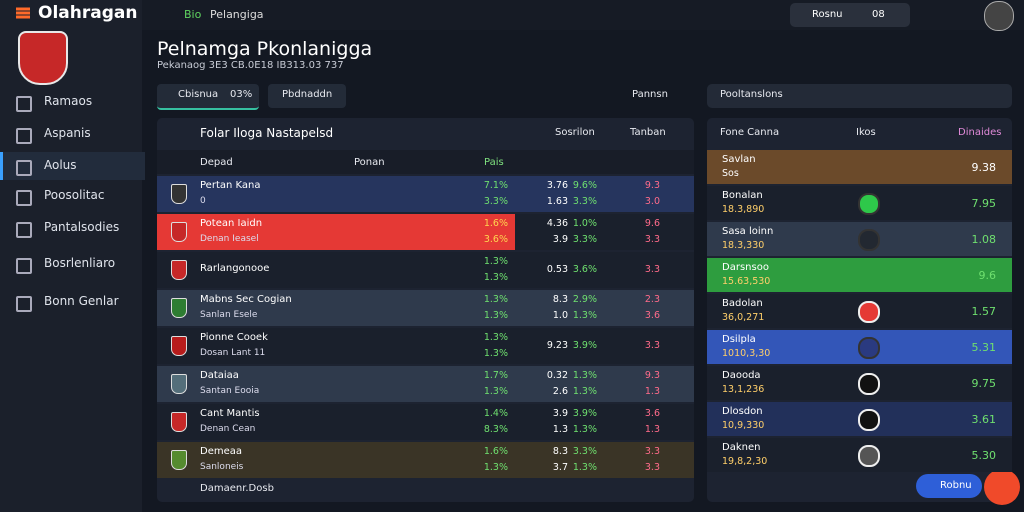  I want to click on team-sub: Santan Eooia, so click(230, 391).